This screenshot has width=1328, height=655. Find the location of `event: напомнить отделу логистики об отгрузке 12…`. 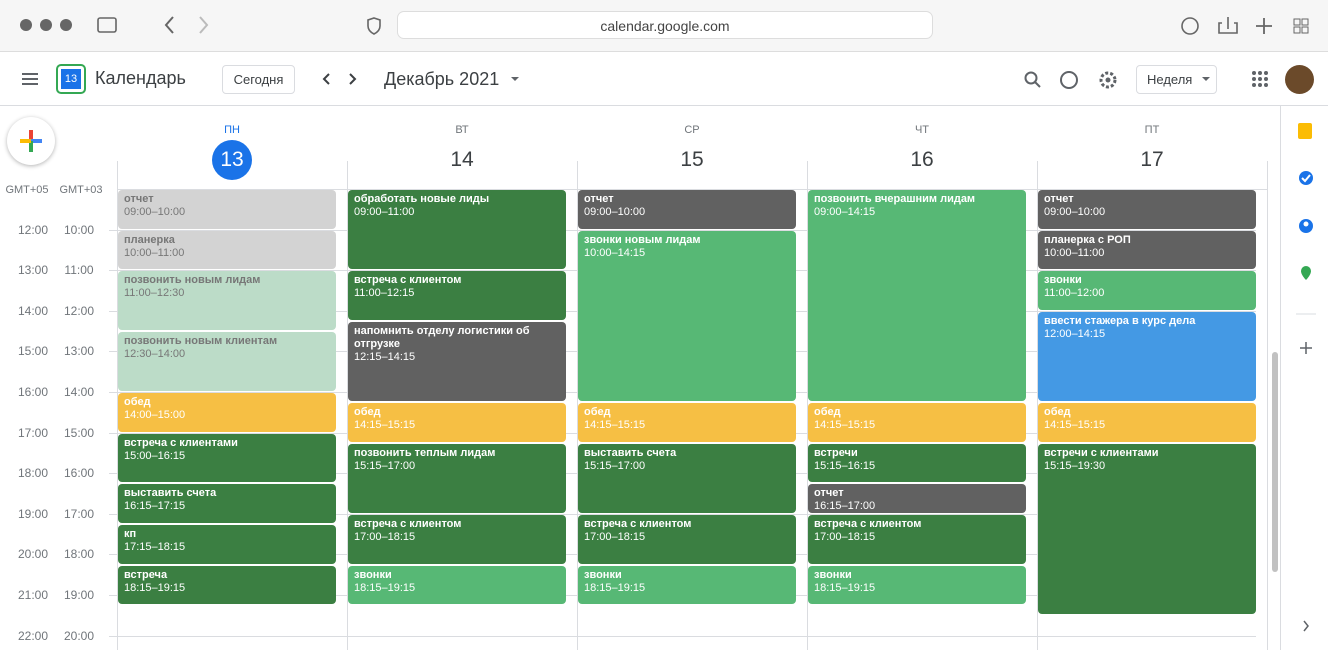

event: напомнить отделу логистики об отгрузке 12… is located at coordinates (457, 361).